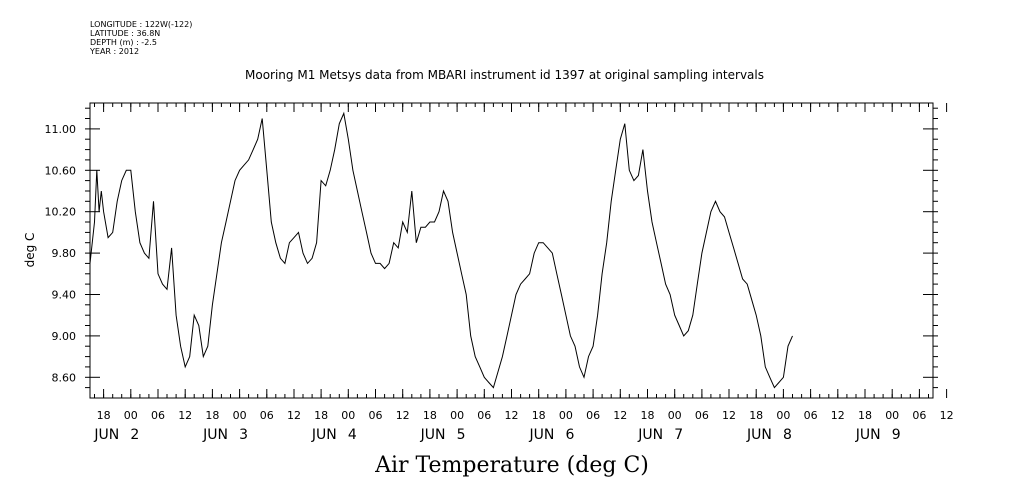  Describe the element at coordinates (64, 336) in the screenshot. I see `y-tick-label: 9.00` at that location.